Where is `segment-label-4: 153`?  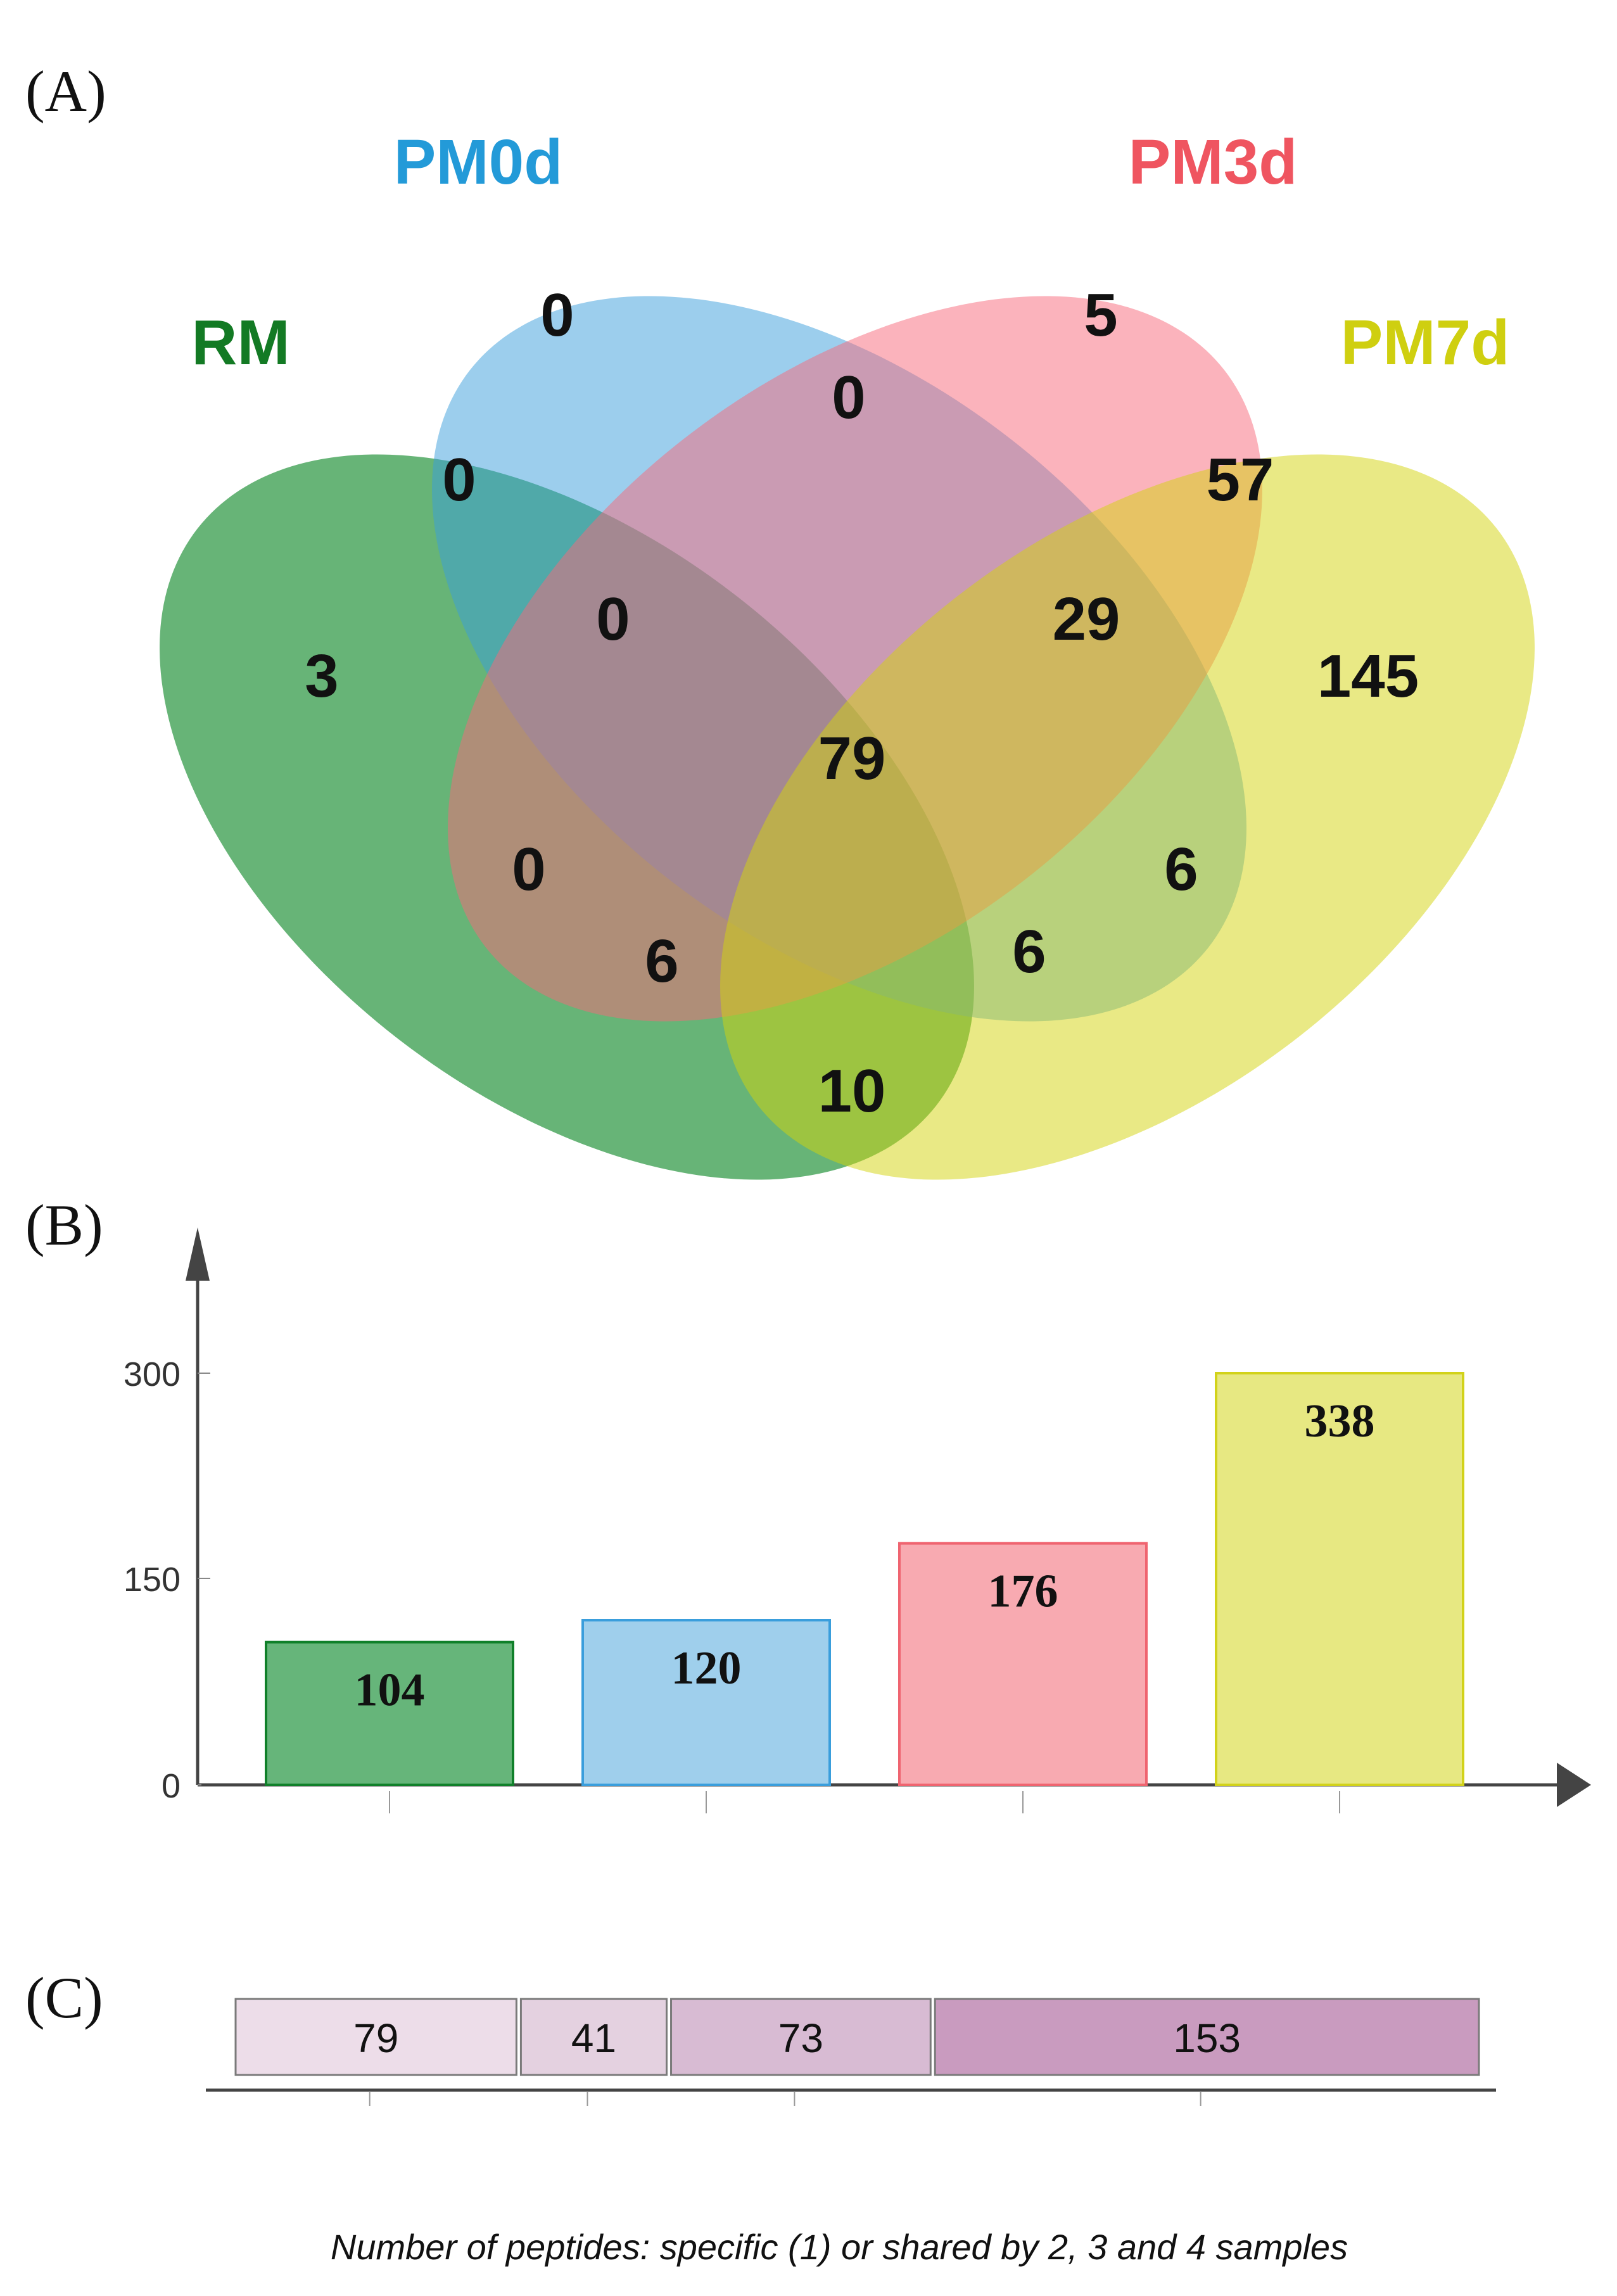
segment-label-4: 153 is located at coordinates (1207, 2038).